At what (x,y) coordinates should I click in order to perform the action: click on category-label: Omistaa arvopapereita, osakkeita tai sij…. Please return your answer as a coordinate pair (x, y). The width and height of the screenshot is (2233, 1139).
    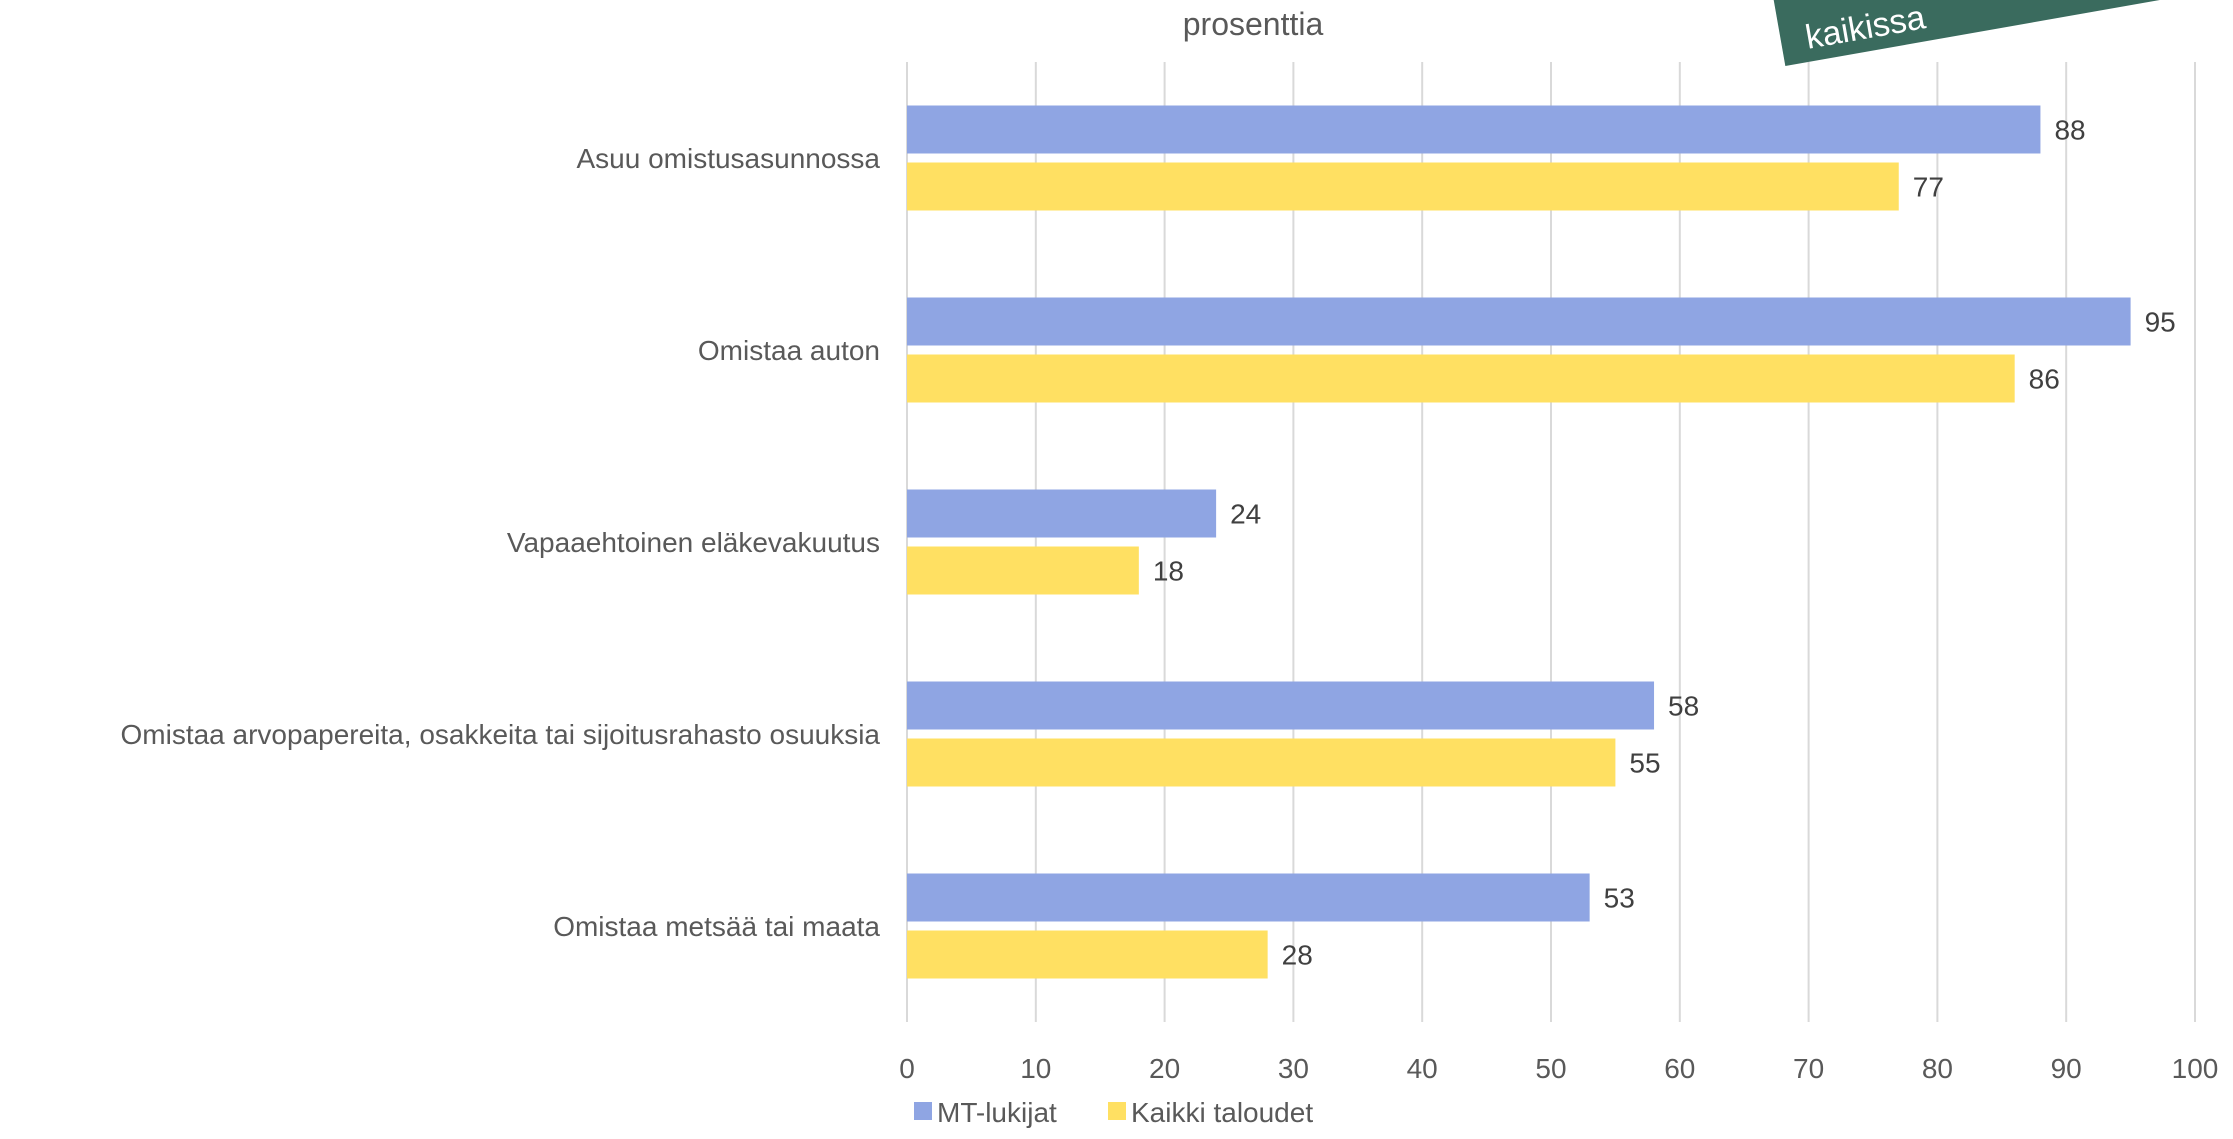
    Looking at the image, I should click on (501, 734).